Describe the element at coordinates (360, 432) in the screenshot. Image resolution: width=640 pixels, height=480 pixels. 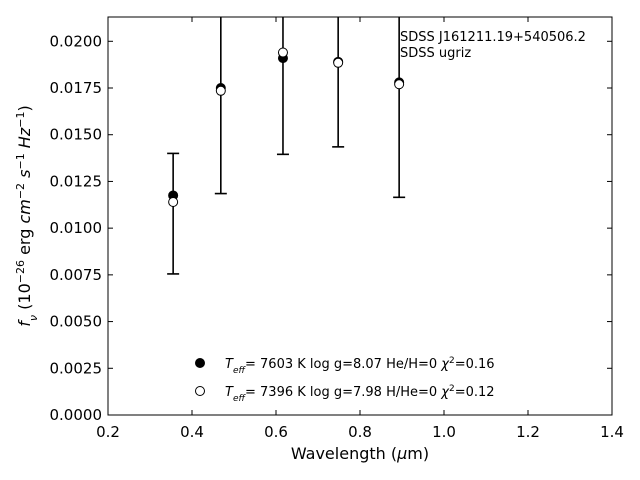
I see `x-tick-label: 0.8` at that location.